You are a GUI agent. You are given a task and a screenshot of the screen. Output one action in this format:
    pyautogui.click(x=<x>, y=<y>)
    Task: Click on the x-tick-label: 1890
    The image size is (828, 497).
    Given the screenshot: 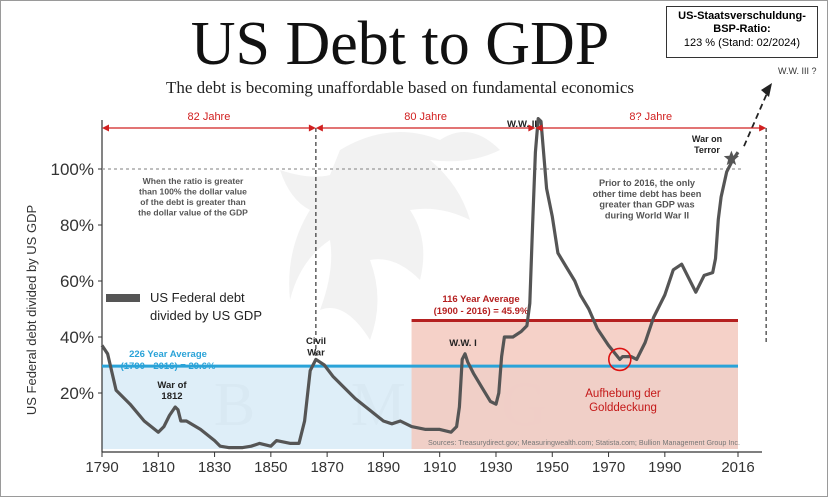 What is the action you would take?
    pyautogui.click(x=383, y=467)
    